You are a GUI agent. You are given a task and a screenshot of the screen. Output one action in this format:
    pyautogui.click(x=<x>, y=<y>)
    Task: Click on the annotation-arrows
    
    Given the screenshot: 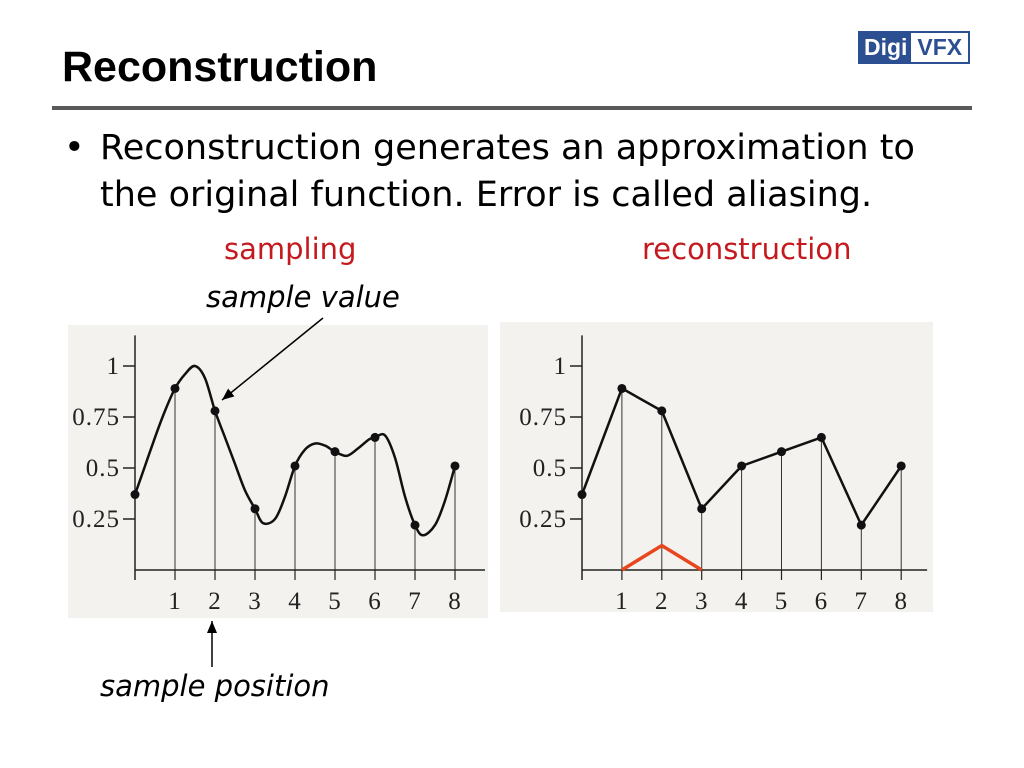 What is the action you would take?
    pyautogui.click(x=265, y=492)
    